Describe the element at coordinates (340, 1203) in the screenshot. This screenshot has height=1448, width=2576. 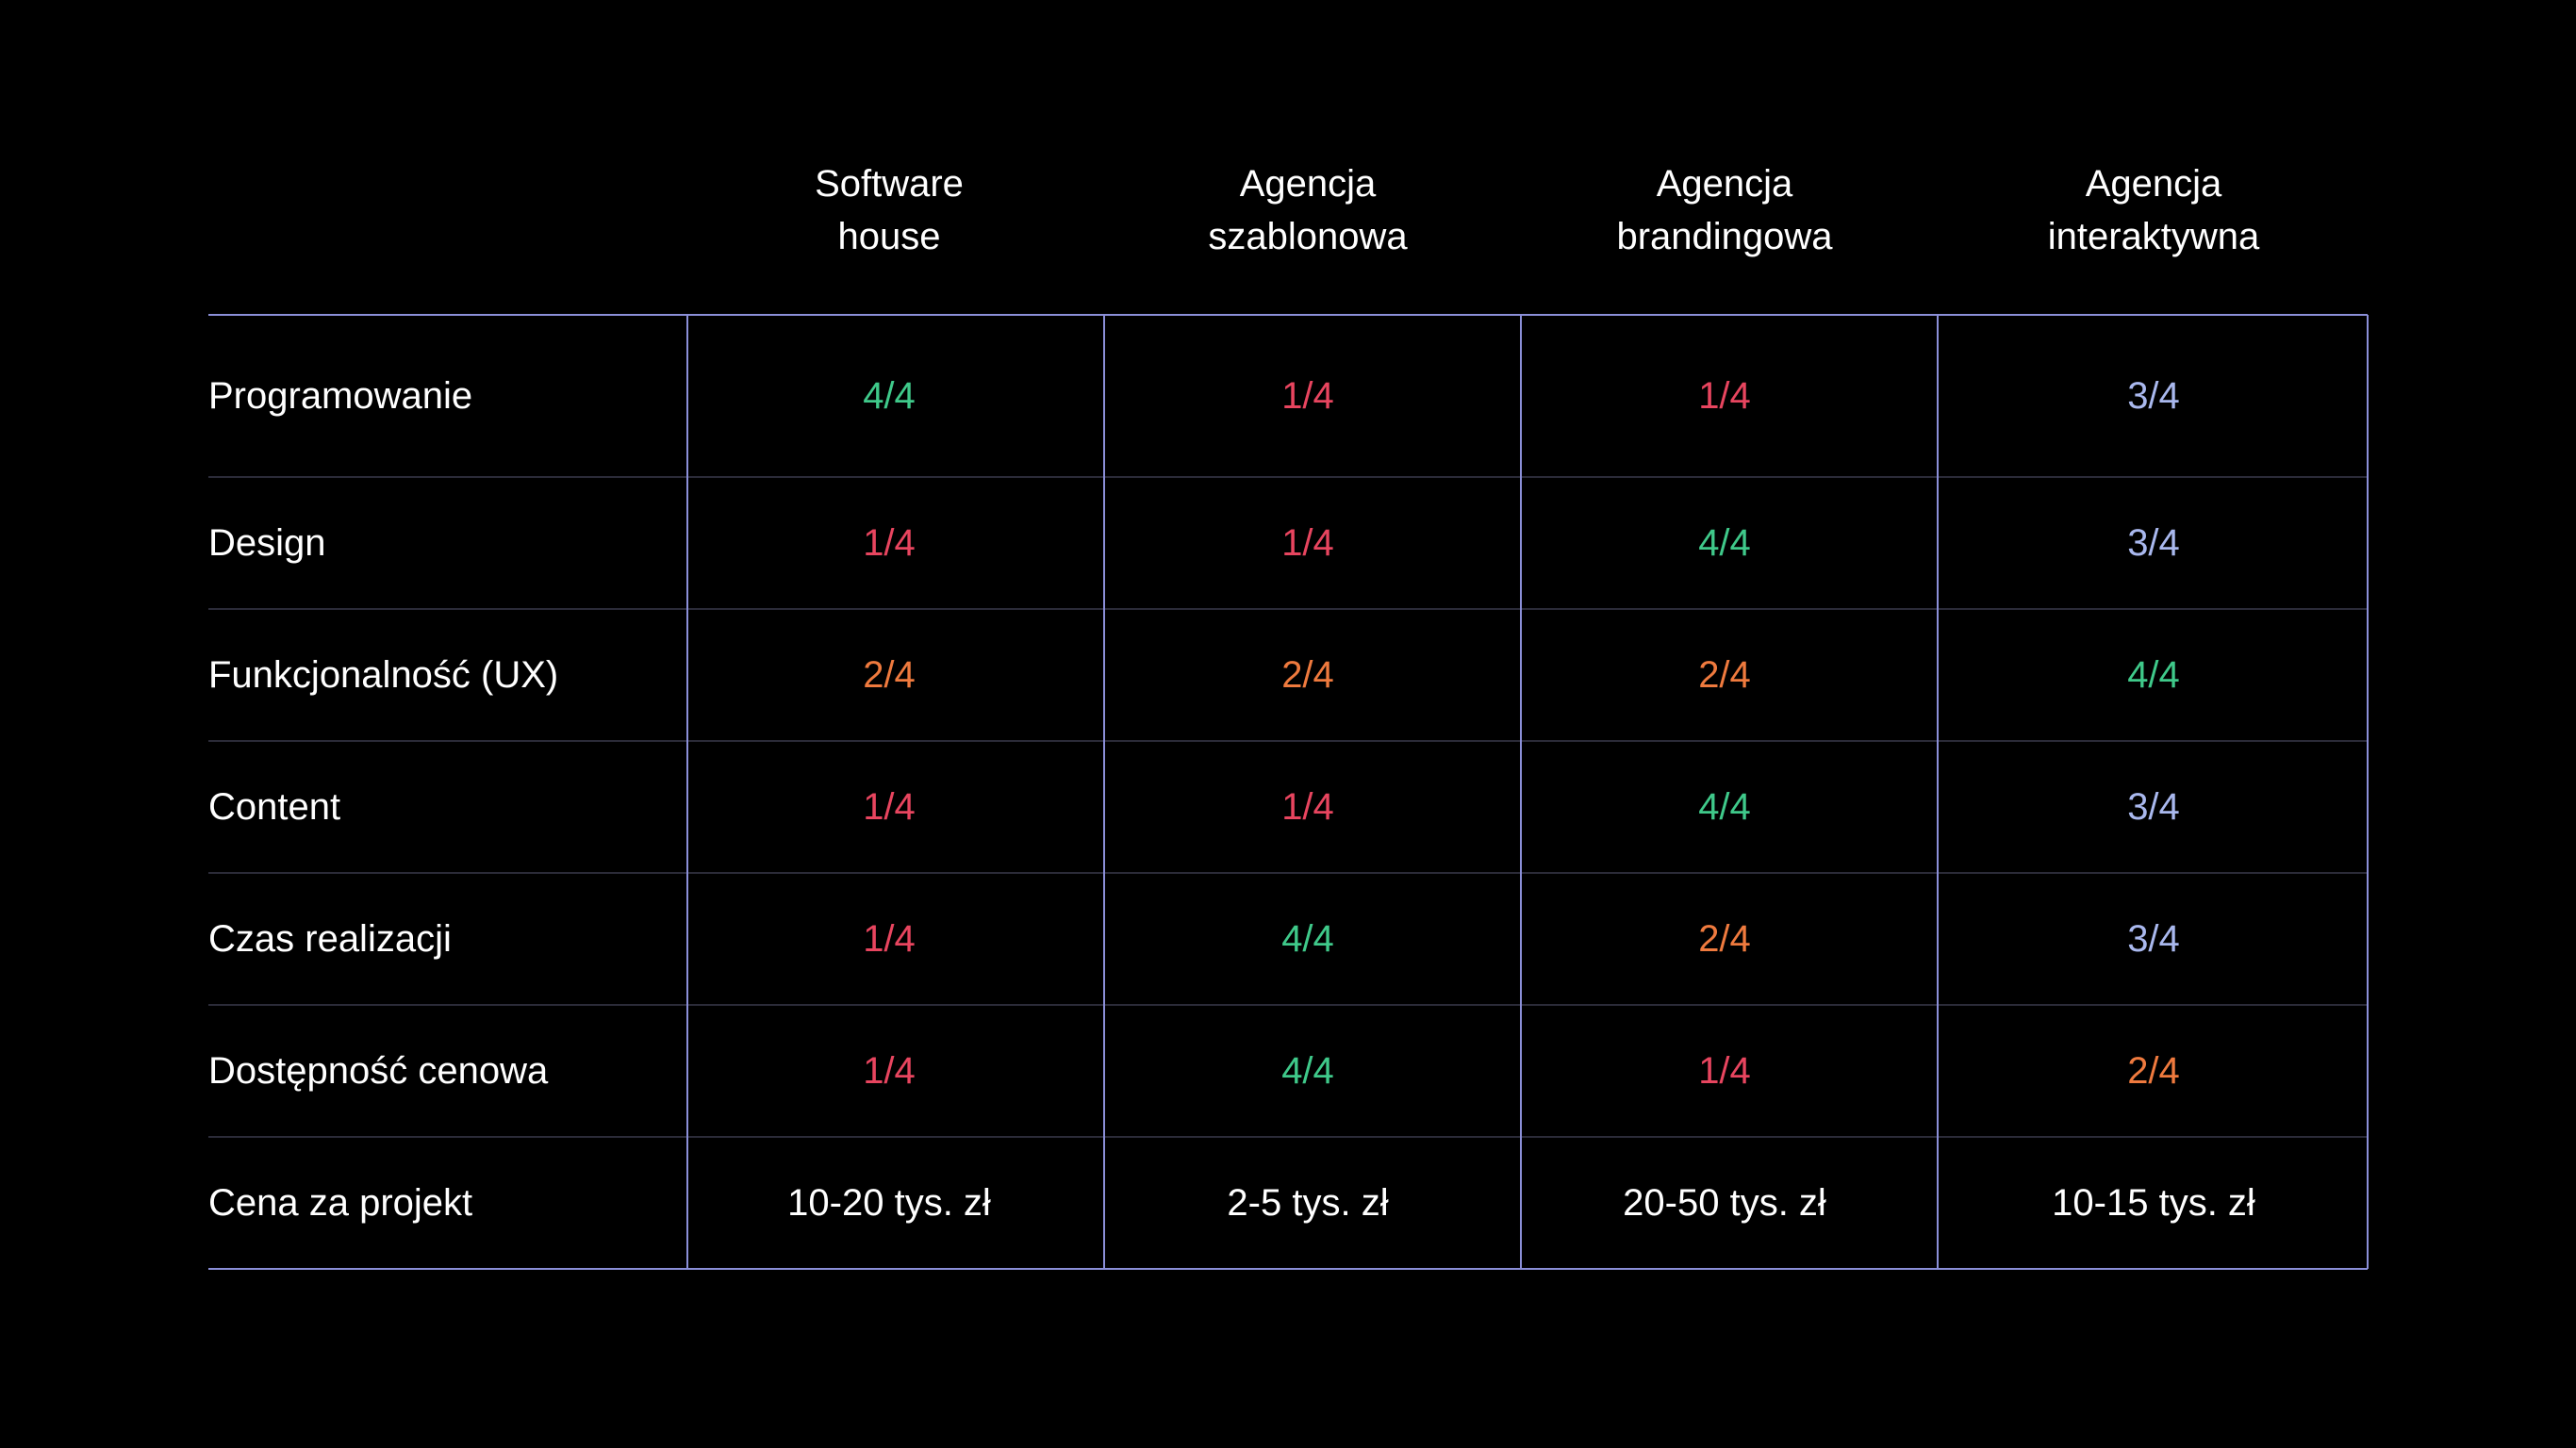
I see `row-label: Cena za projekt` at that location.